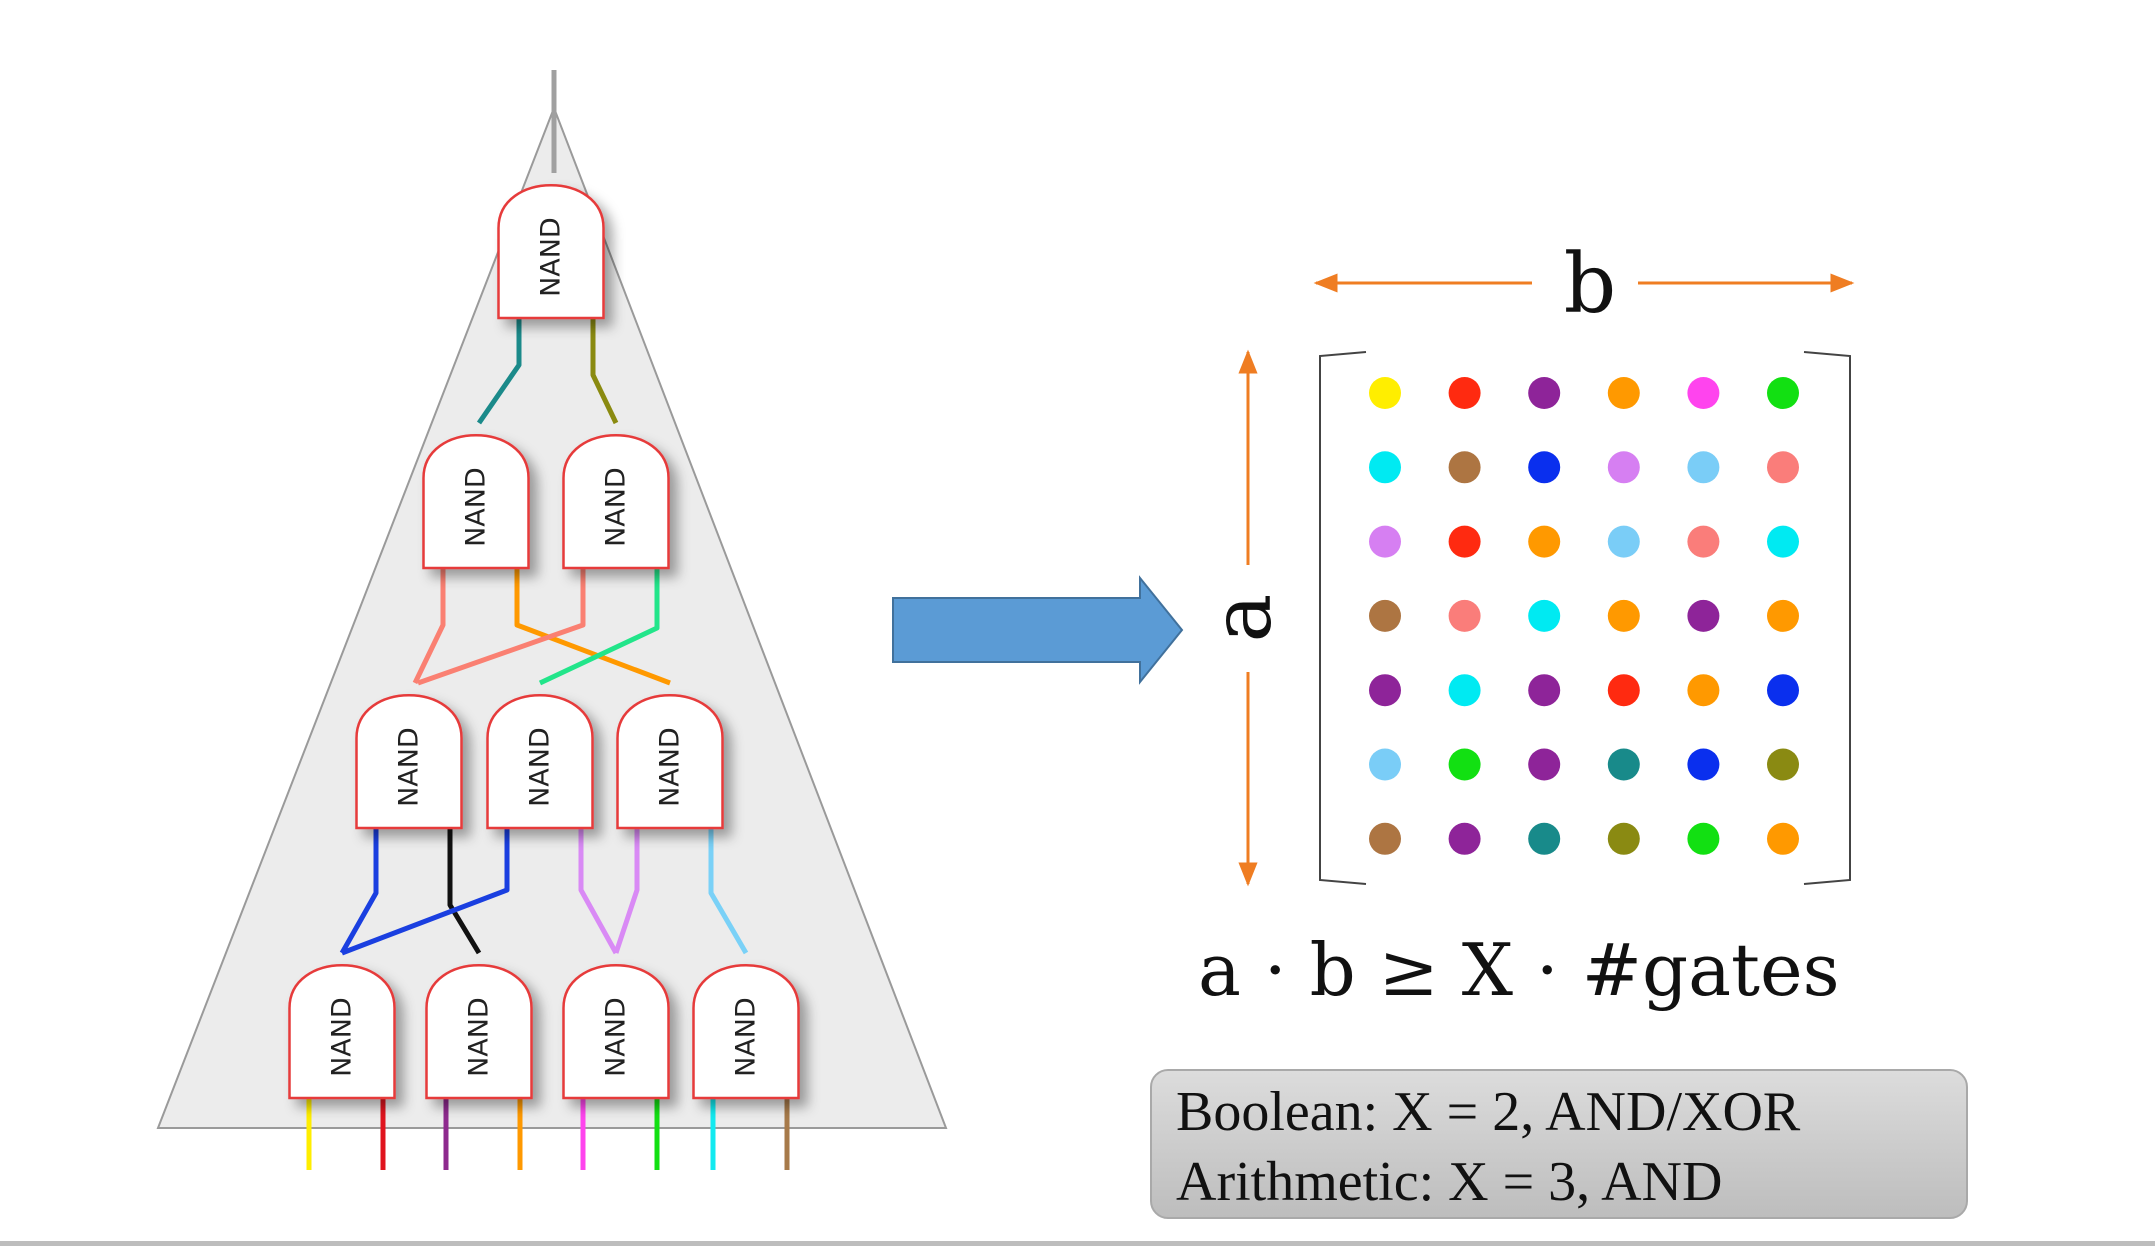 The width and height of the screenshot is (2155, 1246). Describe the element at coordinates (1343, 618) in the screenshot. I see `matrix-bracket-left` at that location.